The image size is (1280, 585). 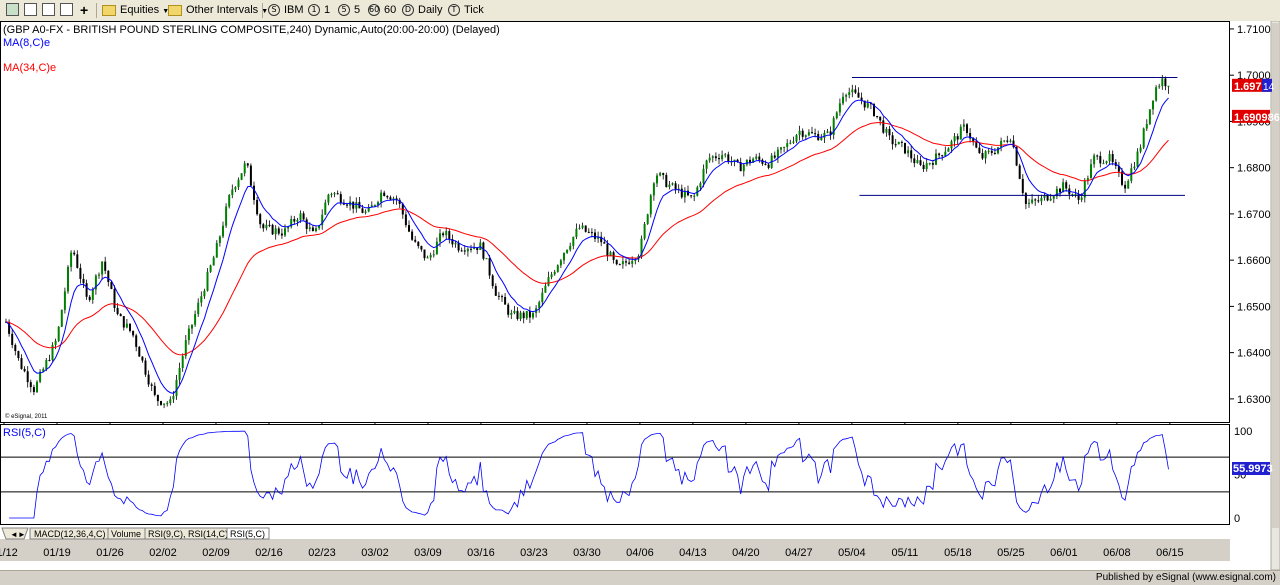 I want to click on add-icon: +, so click(x=84, y=10).